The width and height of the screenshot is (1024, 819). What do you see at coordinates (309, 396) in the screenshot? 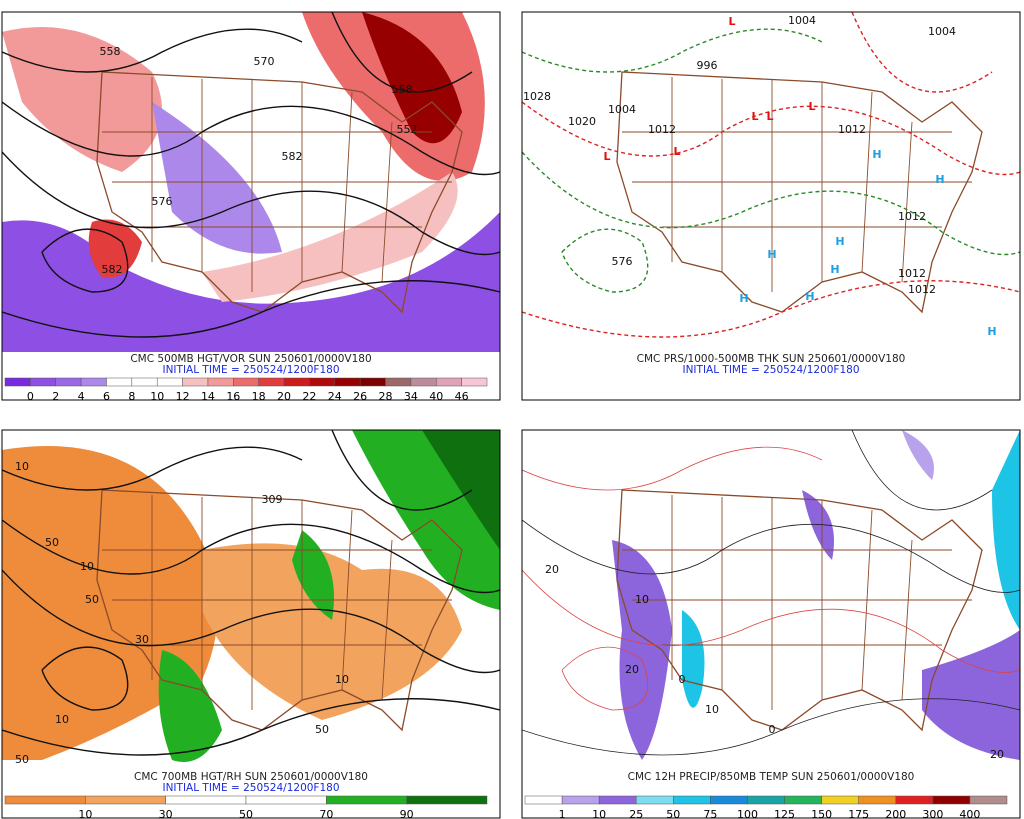
I see `colorbar-label: 22` at bounding box center [309, 396].